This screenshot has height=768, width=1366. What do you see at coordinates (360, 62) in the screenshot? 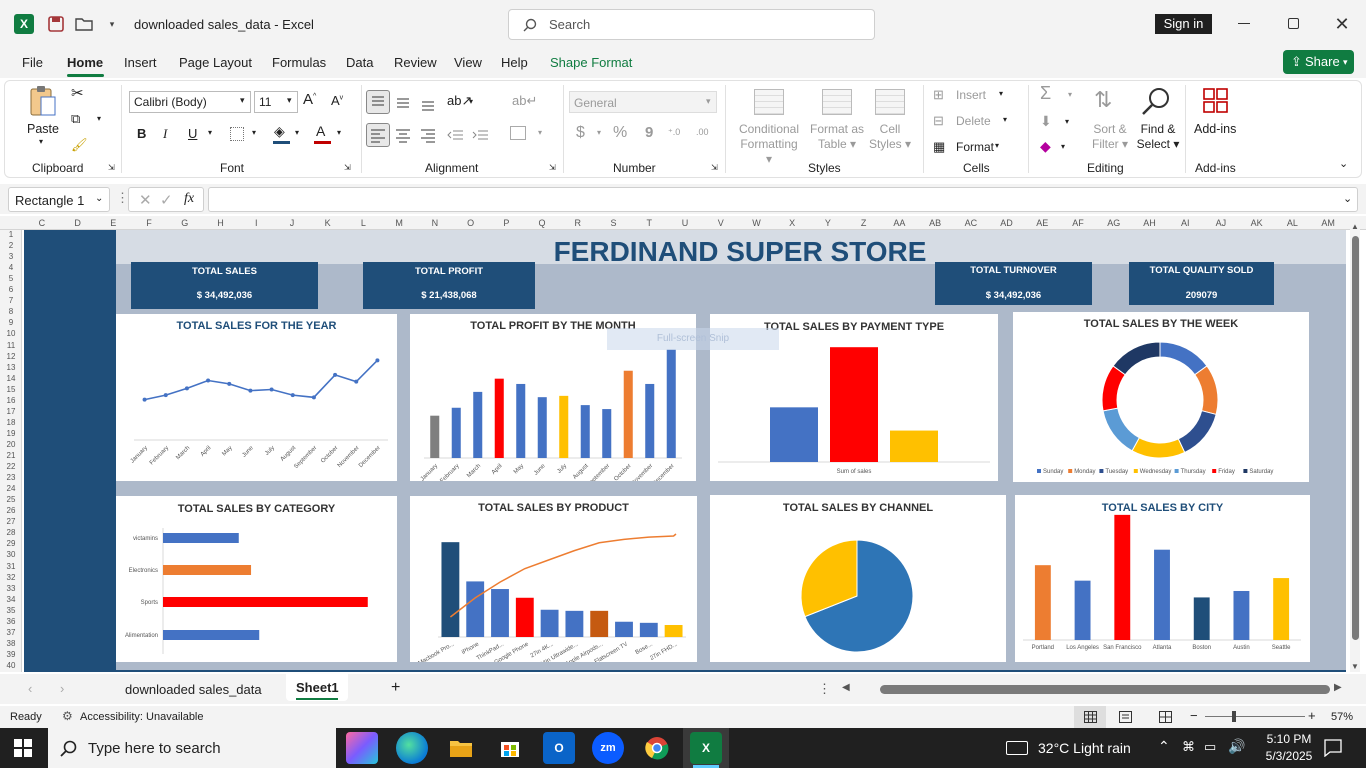
I see `tab-data: Data` at bounding box center [360, 62].